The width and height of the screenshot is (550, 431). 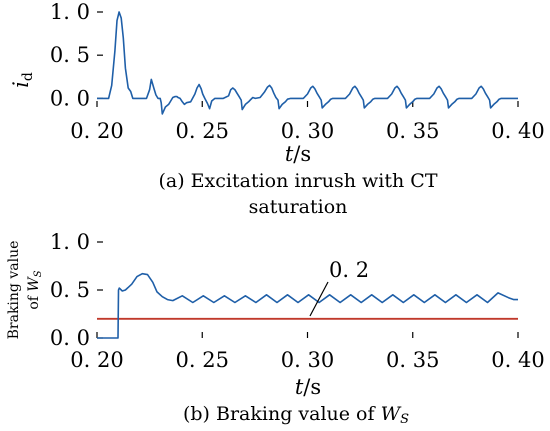 I want to click on panel-a-y-tick-labels: 0. 0 0. 5 1. 0, so click(x=70, y=55).